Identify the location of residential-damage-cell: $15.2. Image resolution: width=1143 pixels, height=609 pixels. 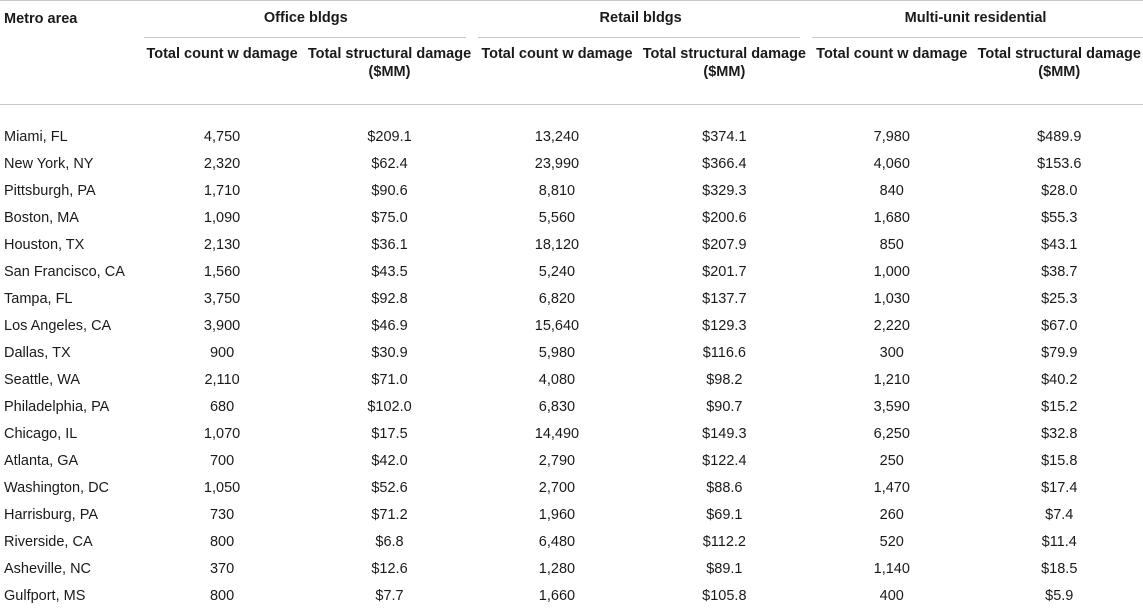
(1059, 406).